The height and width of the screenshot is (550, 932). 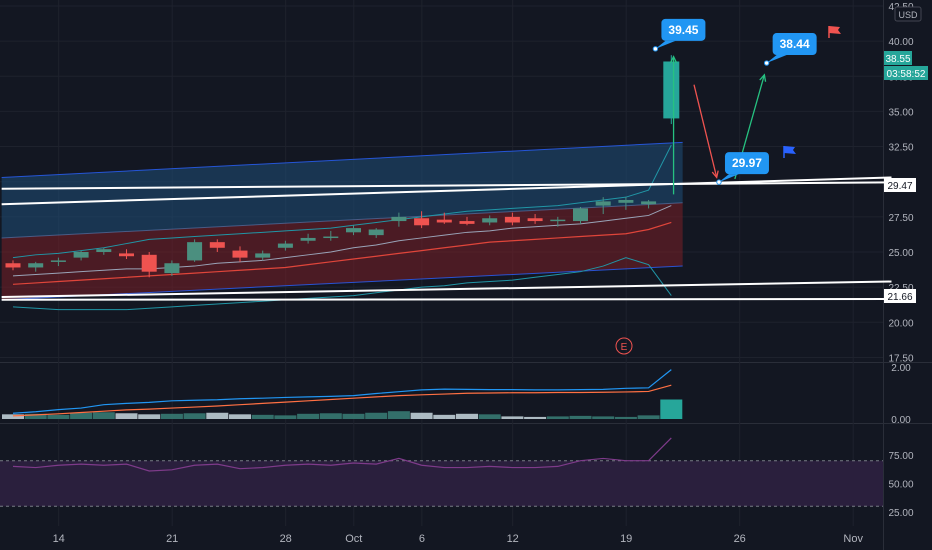 I want to click on ma-fast-line, so click(x=342, y=241).